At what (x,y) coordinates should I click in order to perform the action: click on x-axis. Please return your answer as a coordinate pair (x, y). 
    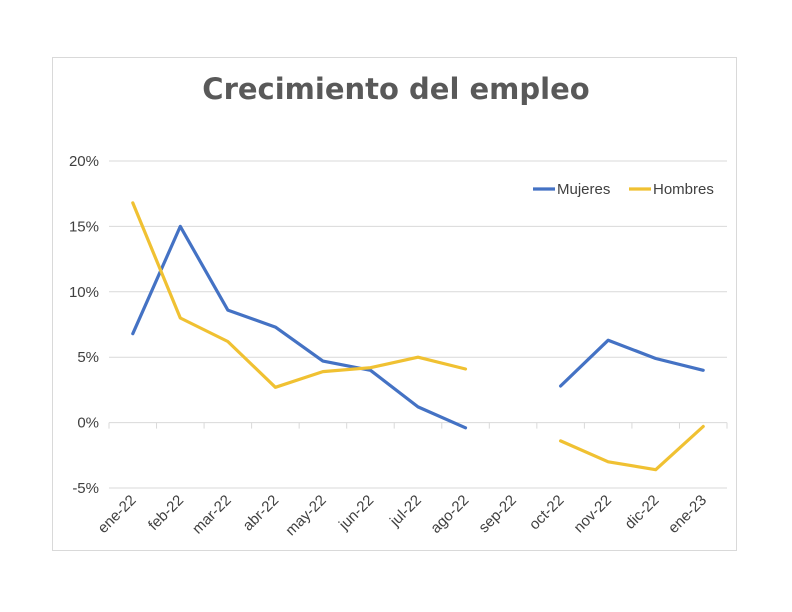
    Looking at the image, I should click on (418, 425).